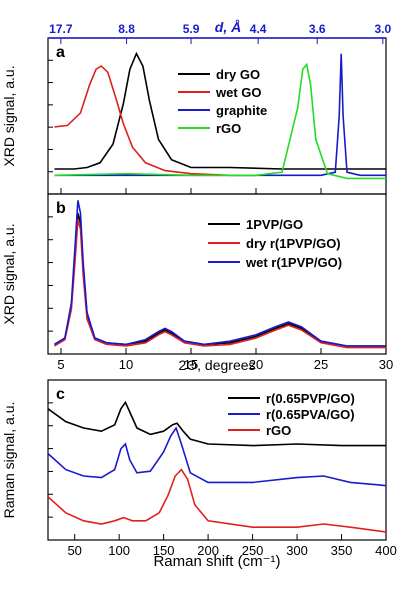 Image resolution: width=420 pixels, height=593 pixels. Describe the element at coordinates (9, 460) in the screenshot. I see `y-axis-label: Raman signal, a.u.` at that location.